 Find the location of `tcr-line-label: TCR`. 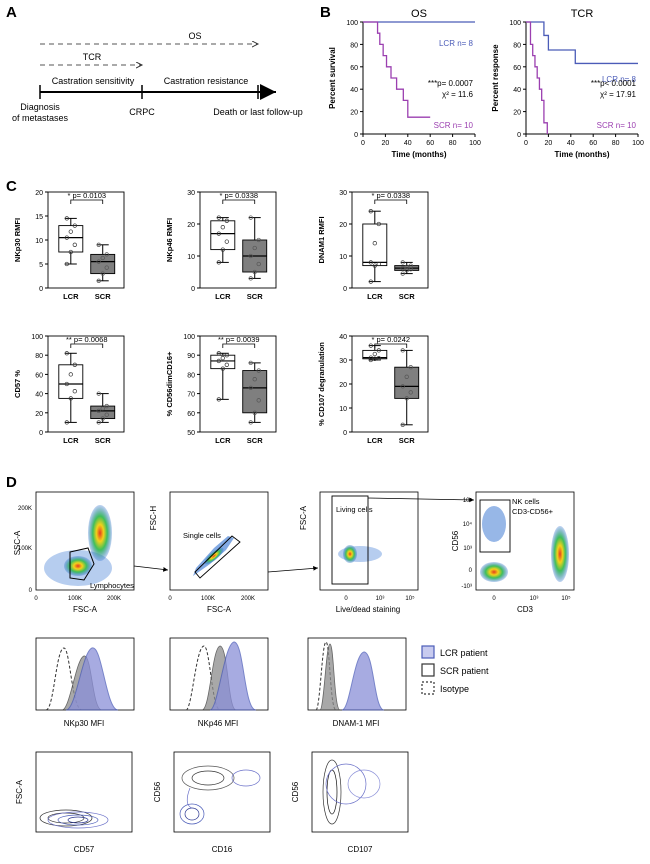

tcr-line-label: TCR is located at coordinates (92, 57).